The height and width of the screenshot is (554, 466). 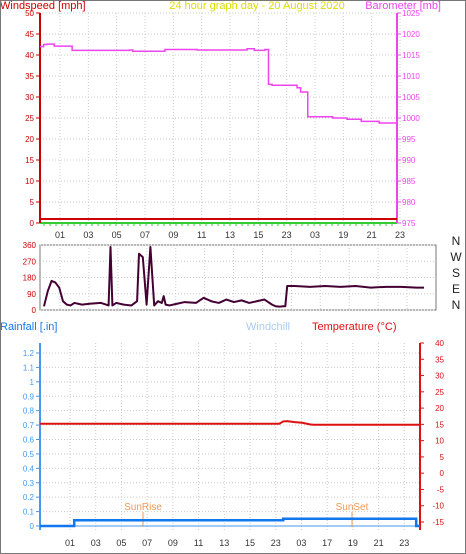 I want to click on temperature-line, so click(x=230, y=423).